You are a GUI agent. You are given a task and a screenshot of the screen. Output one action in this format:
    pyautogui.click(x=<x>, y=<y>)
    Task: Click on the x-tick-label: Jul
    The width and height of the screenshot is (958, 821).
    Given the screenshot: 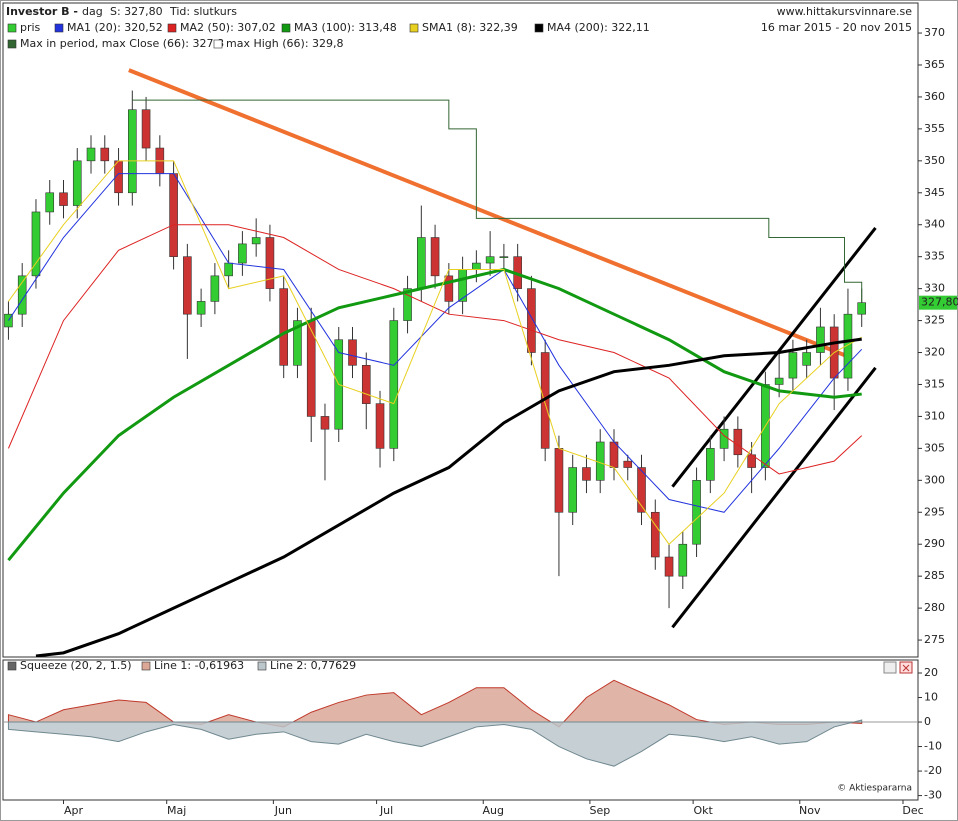 What is the action you would take?
    pyautogui.click(x=386, y=810)
    